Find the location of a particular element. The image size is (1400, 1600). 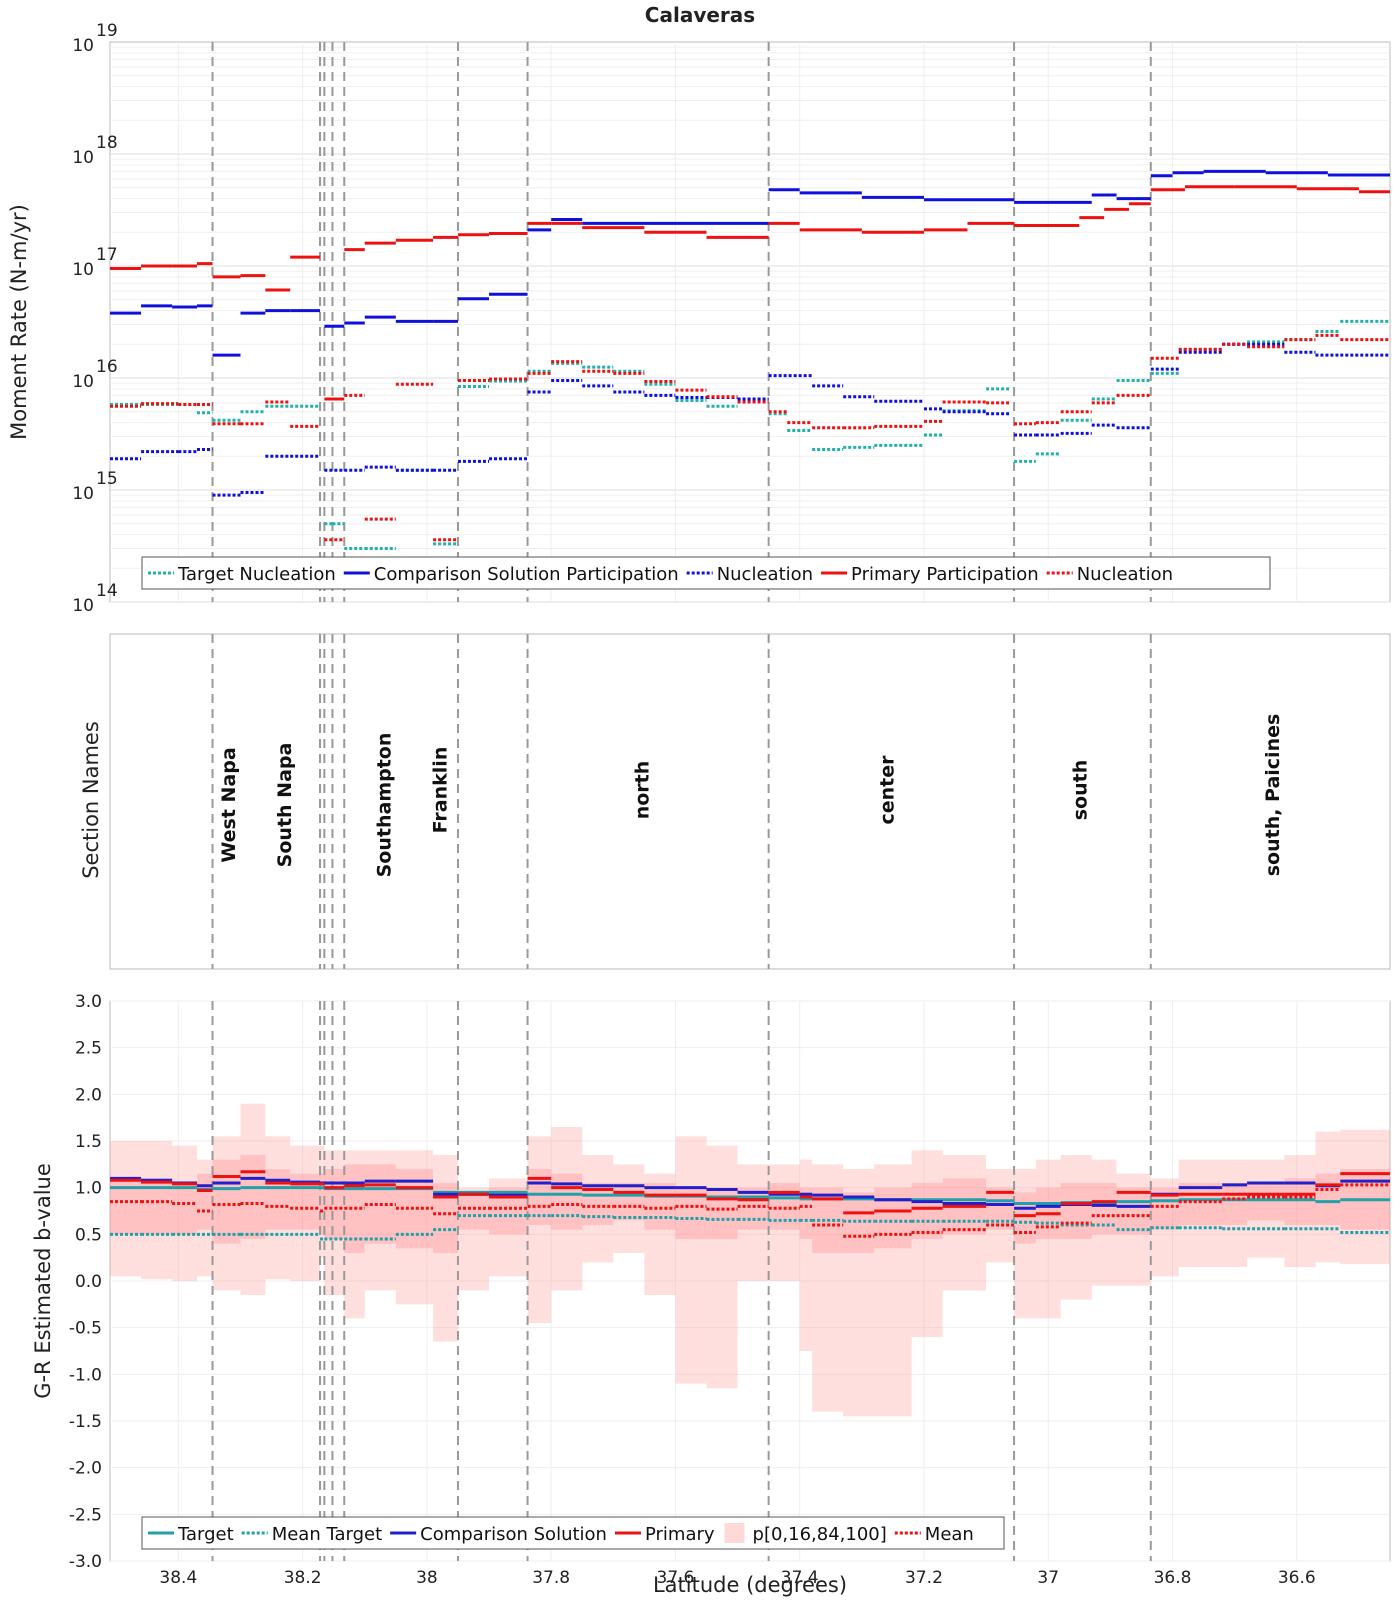

b-value-y-tick: 1.0 is located at coordinates (88, 1189).